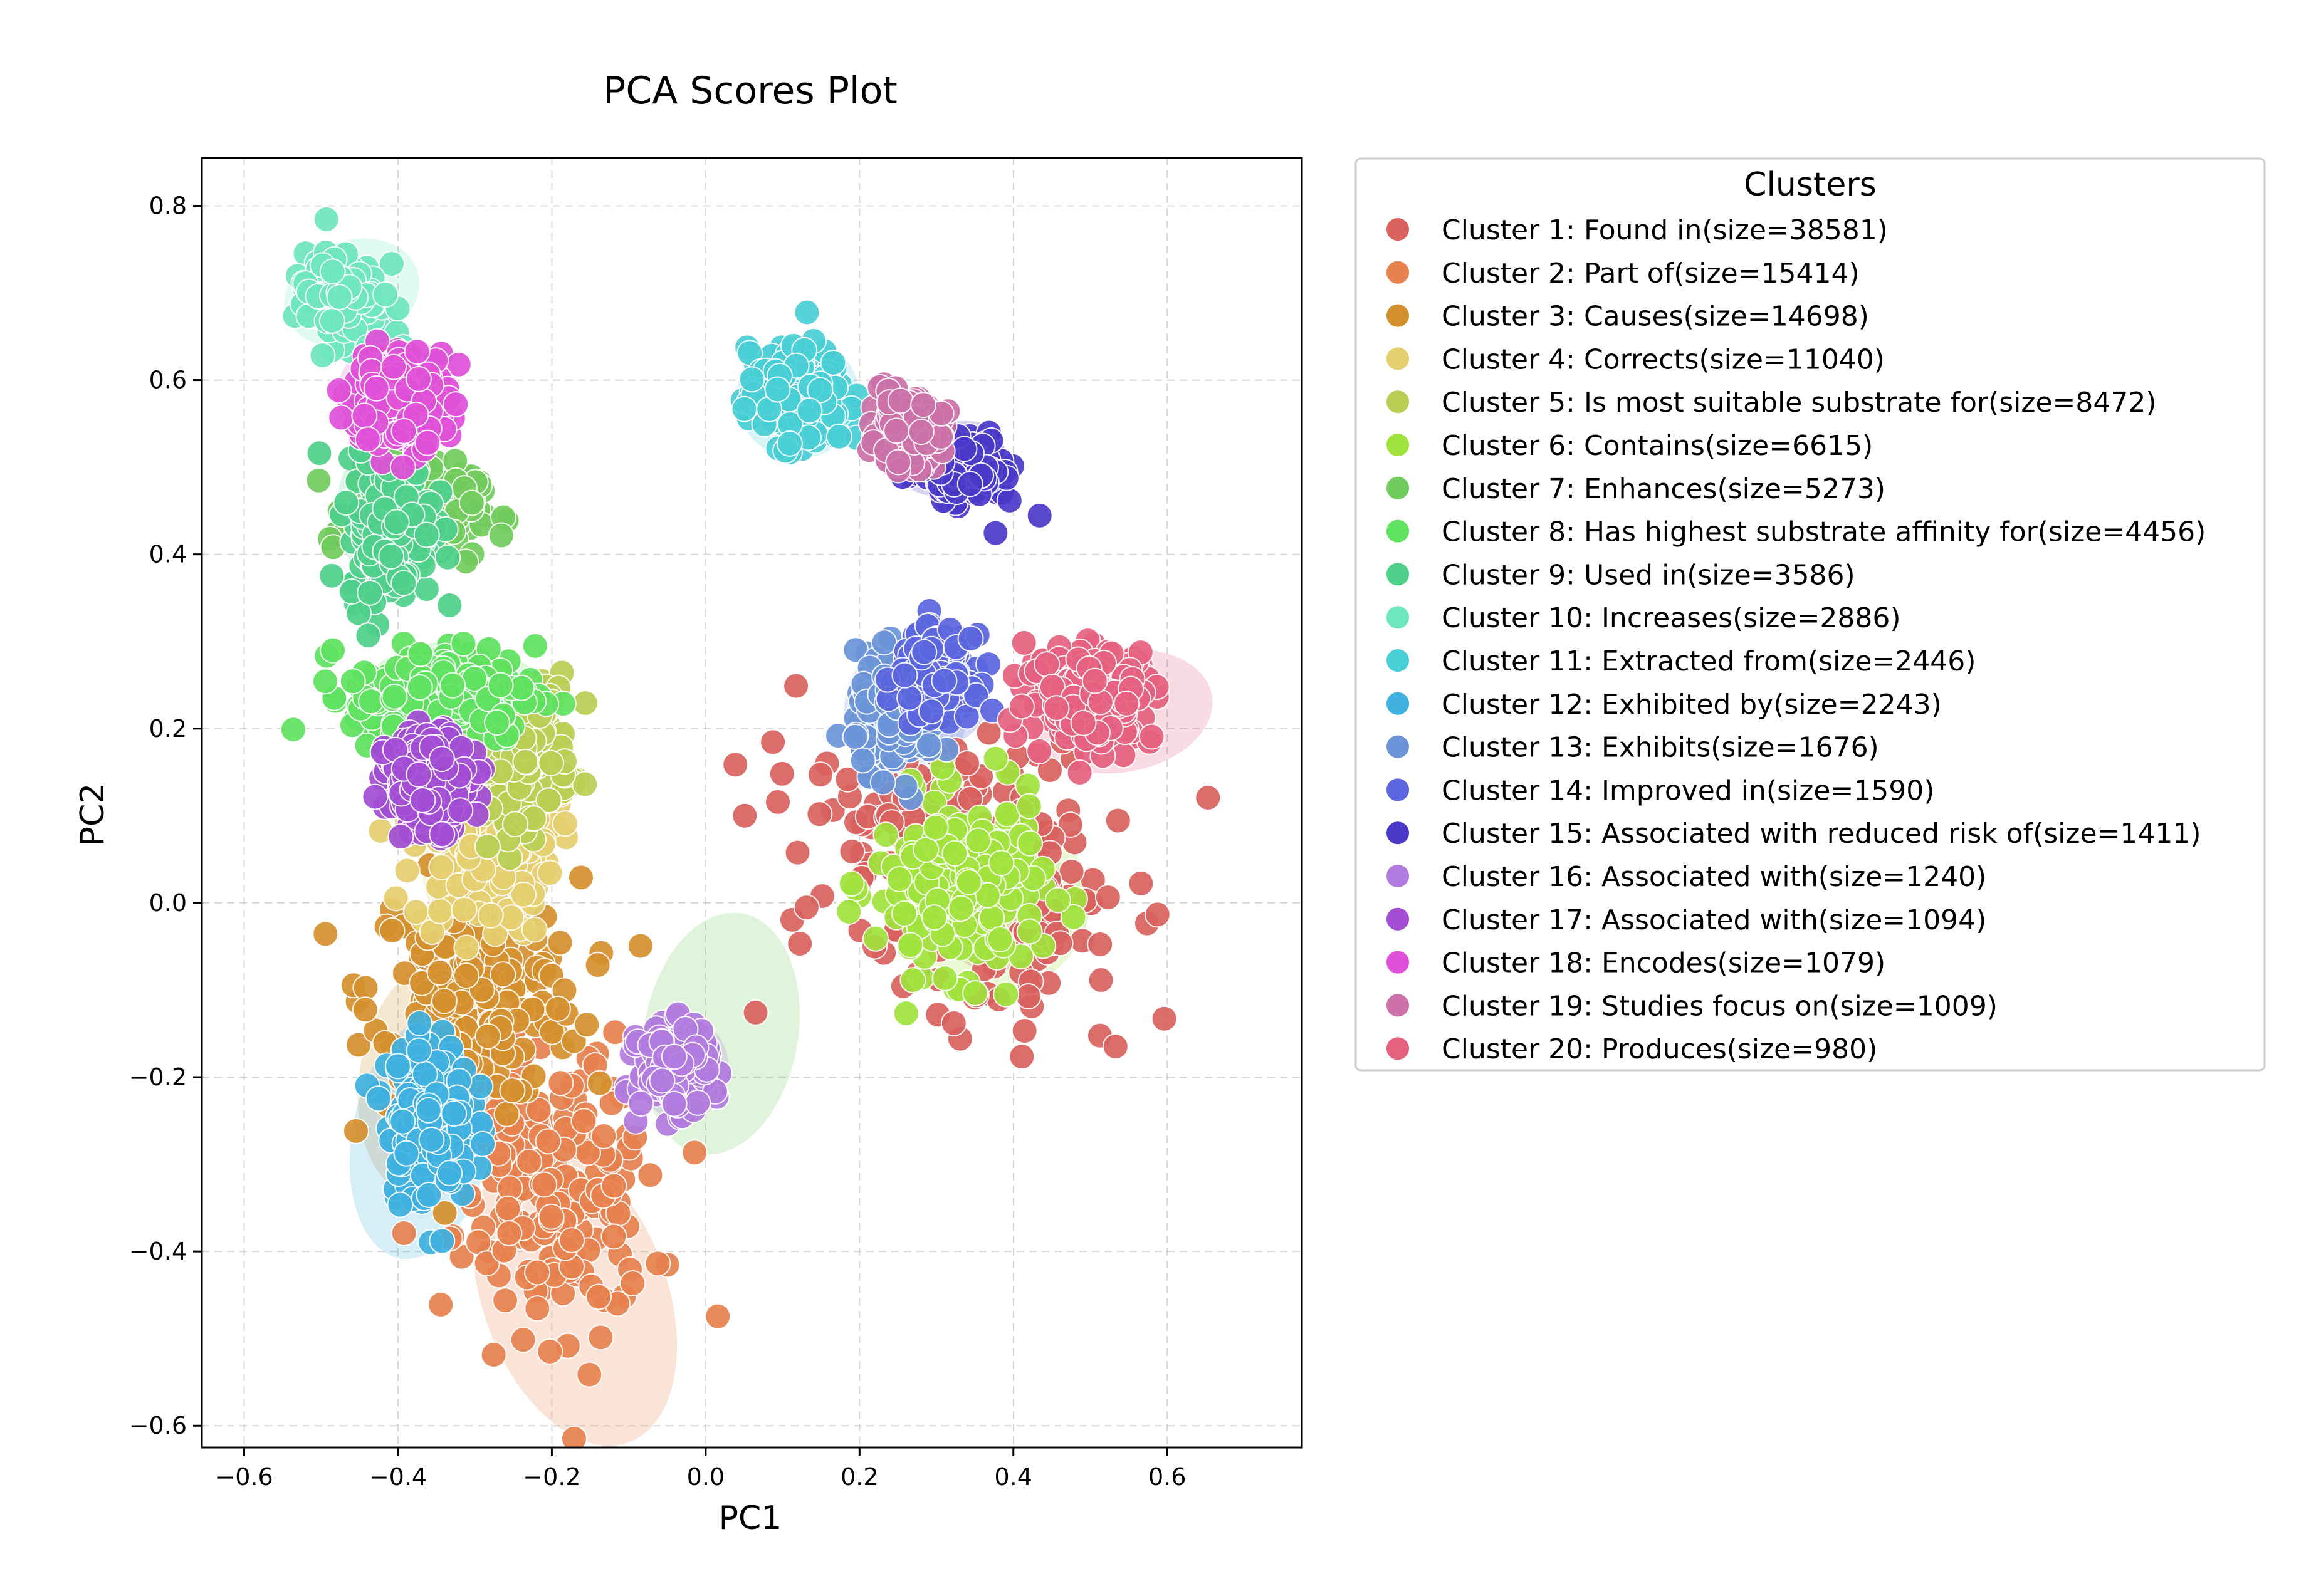 Image resolution: width=2316 pixels, height=1596 pixels. Describe the element at coordinates (244, 1477) in the screenshot. I see `x-tick-label: −0.6` at that location.